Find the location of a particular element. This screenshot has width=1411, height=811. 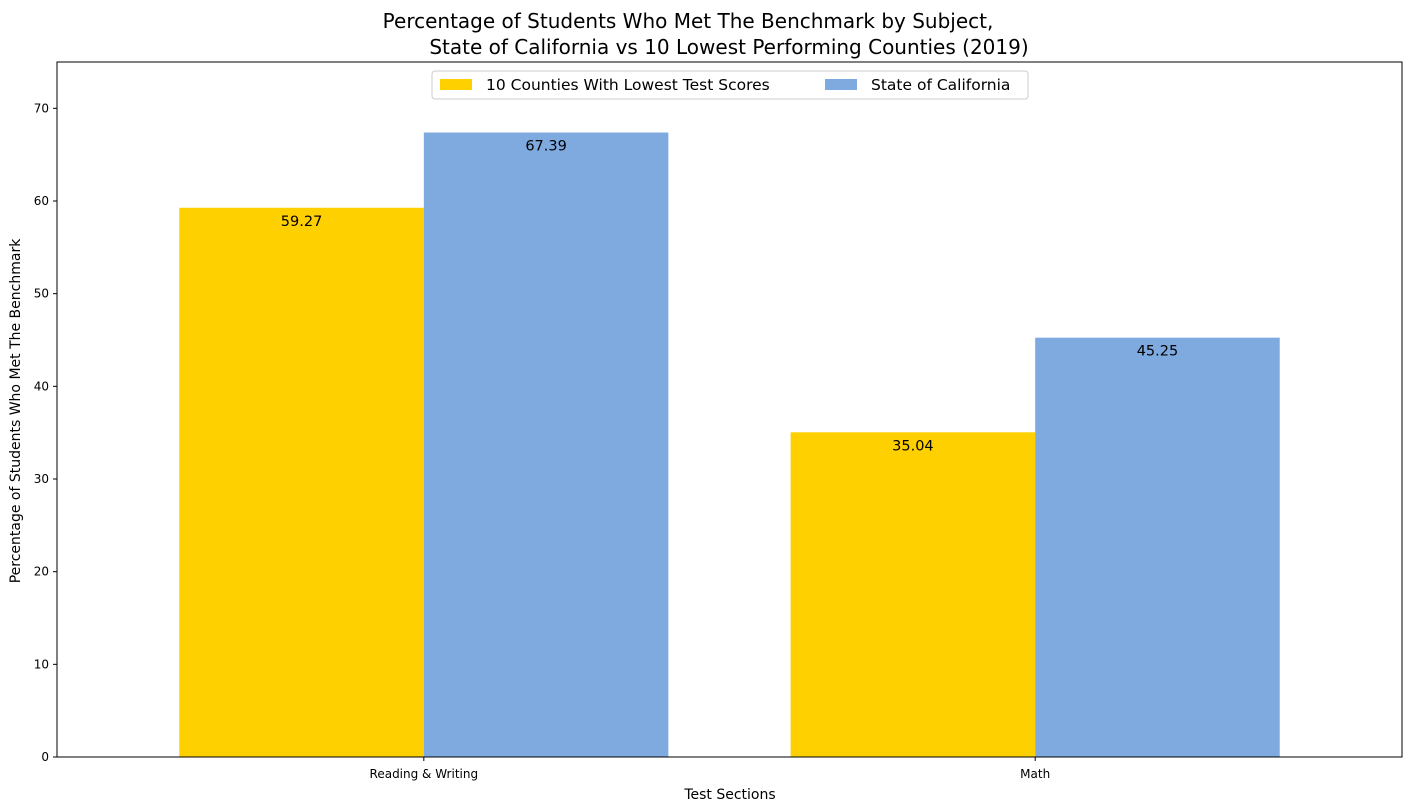

legend-label-california: State of California is located at coordinates (940, 85).